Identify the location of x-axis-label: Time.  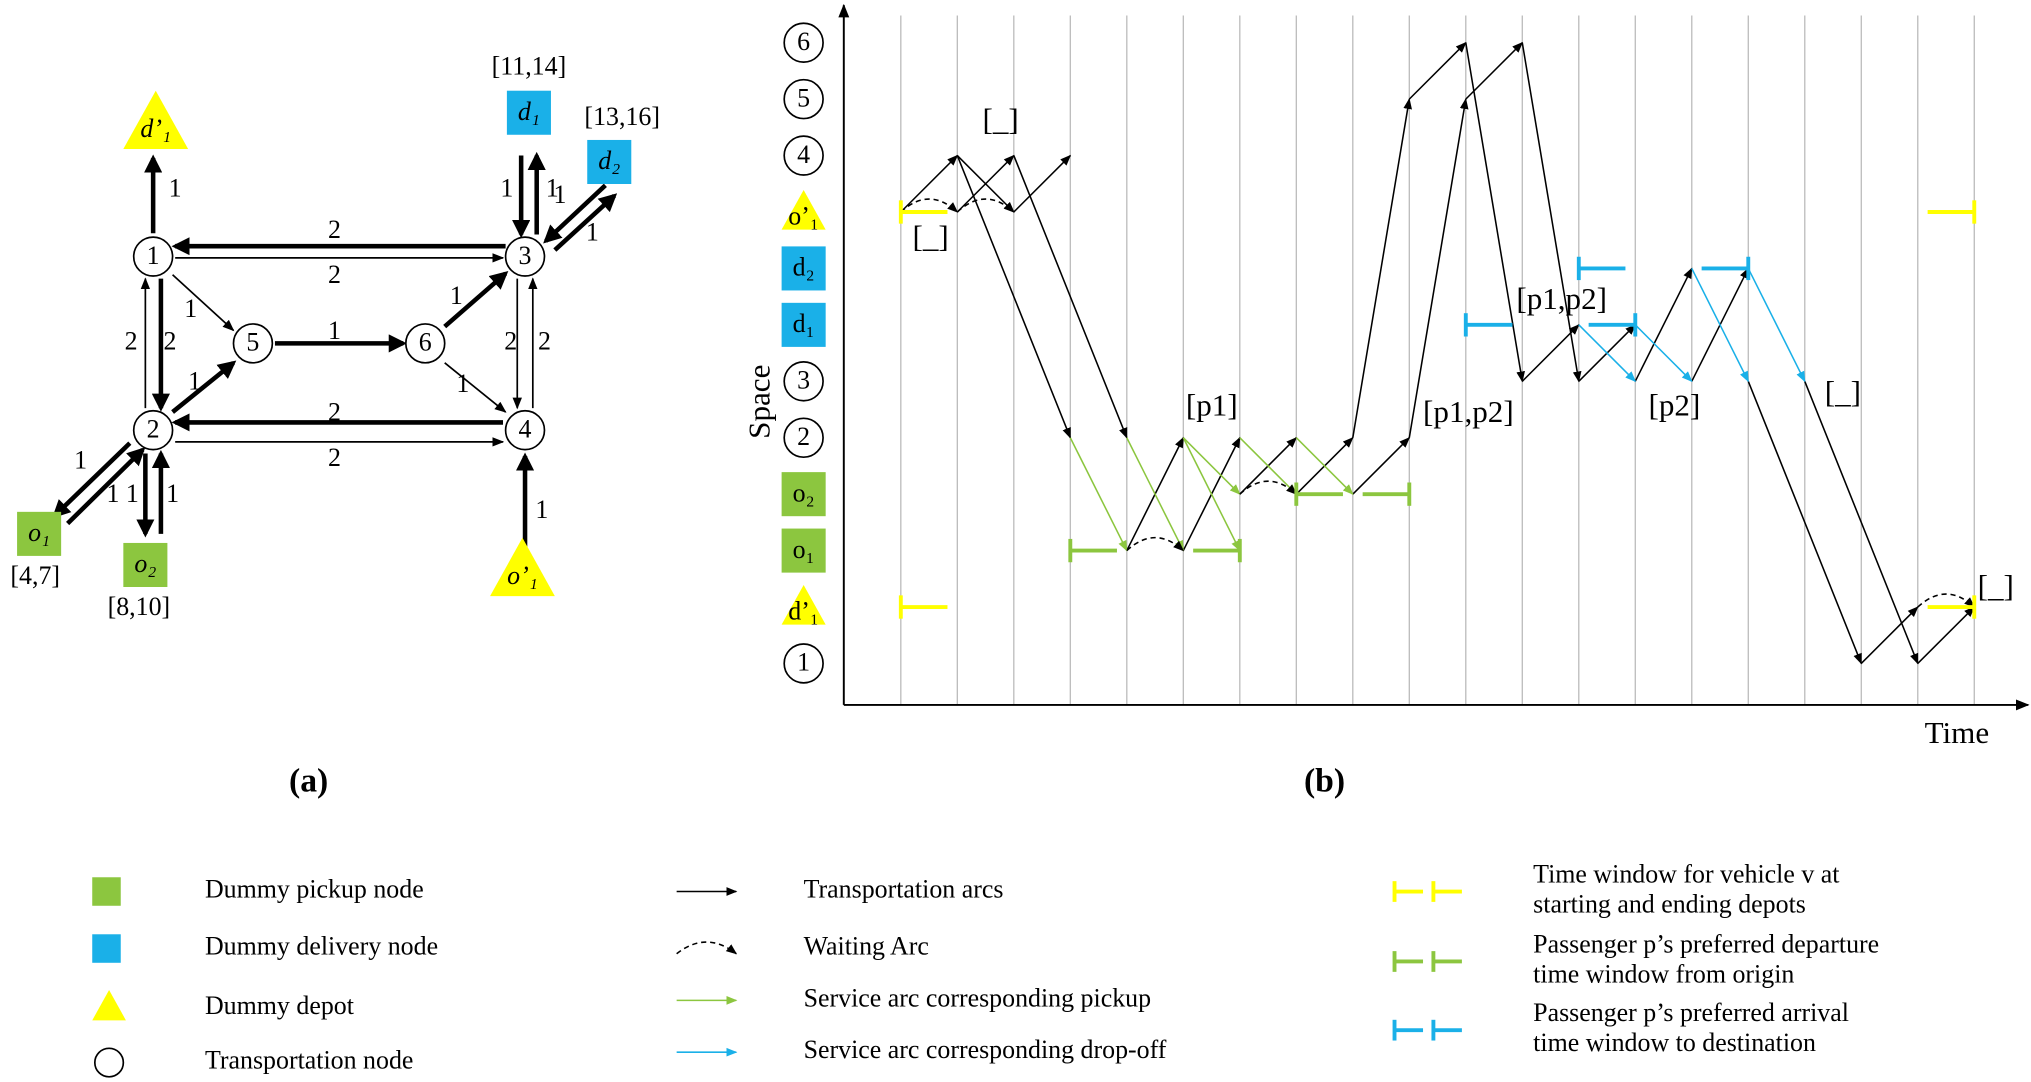
(1957, 732).